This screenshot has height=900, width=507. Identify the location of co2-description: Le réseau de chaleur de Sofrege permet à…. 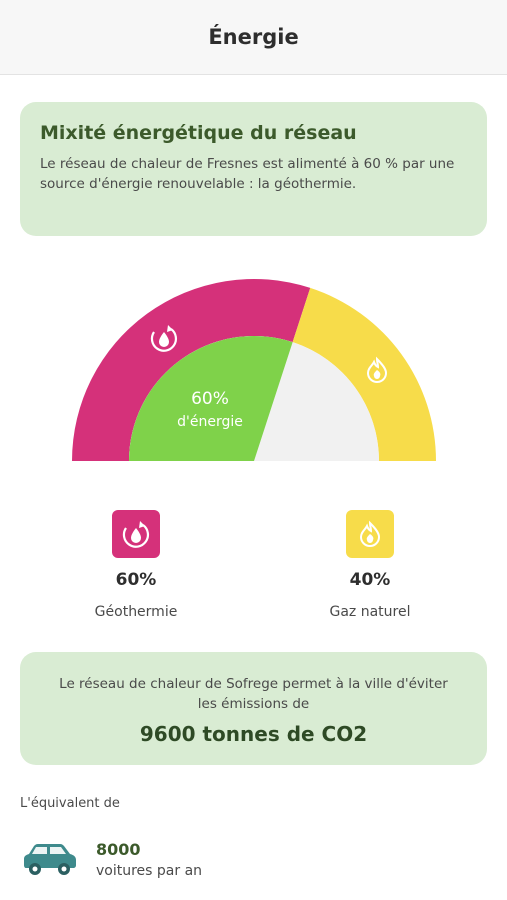
(253, 694).